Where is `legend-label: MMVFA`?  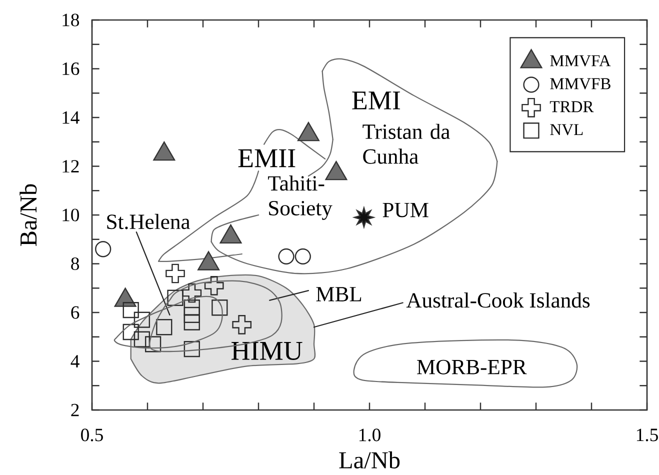
legend-label: MMVFA is located at coordinates (580, 60).